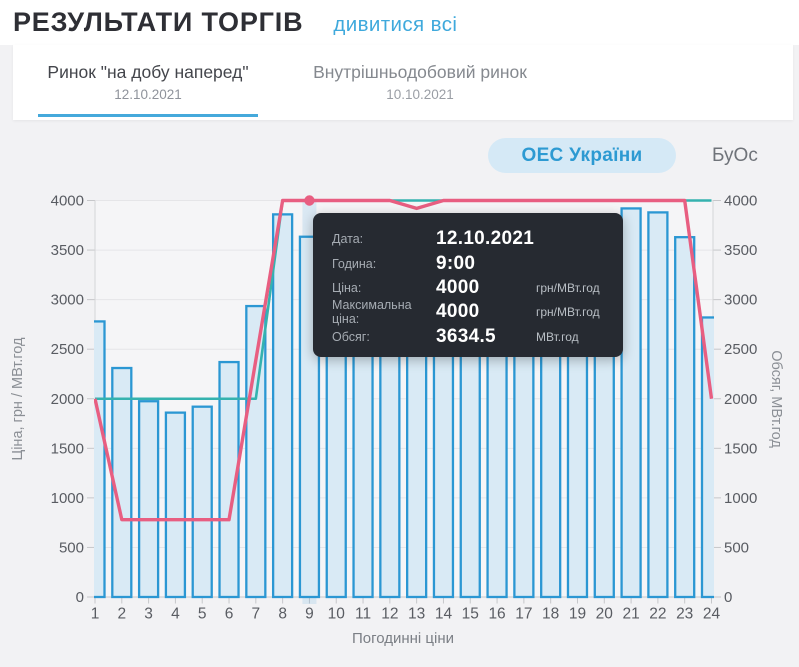 Image resolution: width=799 pixels, height=667 pixels. What do you see at coordinates (466, 336) in the screenshot?
I see `tooltip-value: 3634.5` at bounding box center [466, 336].